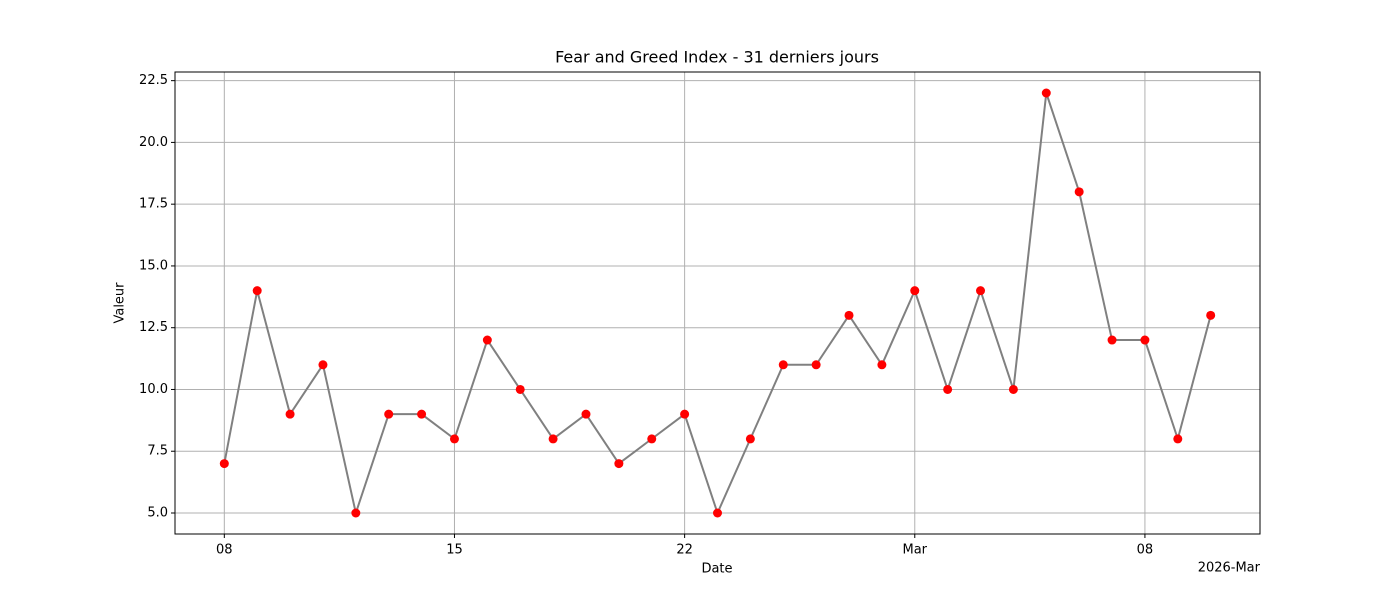 This screenshot has height=600, width=1400. What do you see at coordinates (153, 80) in the screenshot?
I see `y-tick-label: 22.5` at bounding box center [153, 80].